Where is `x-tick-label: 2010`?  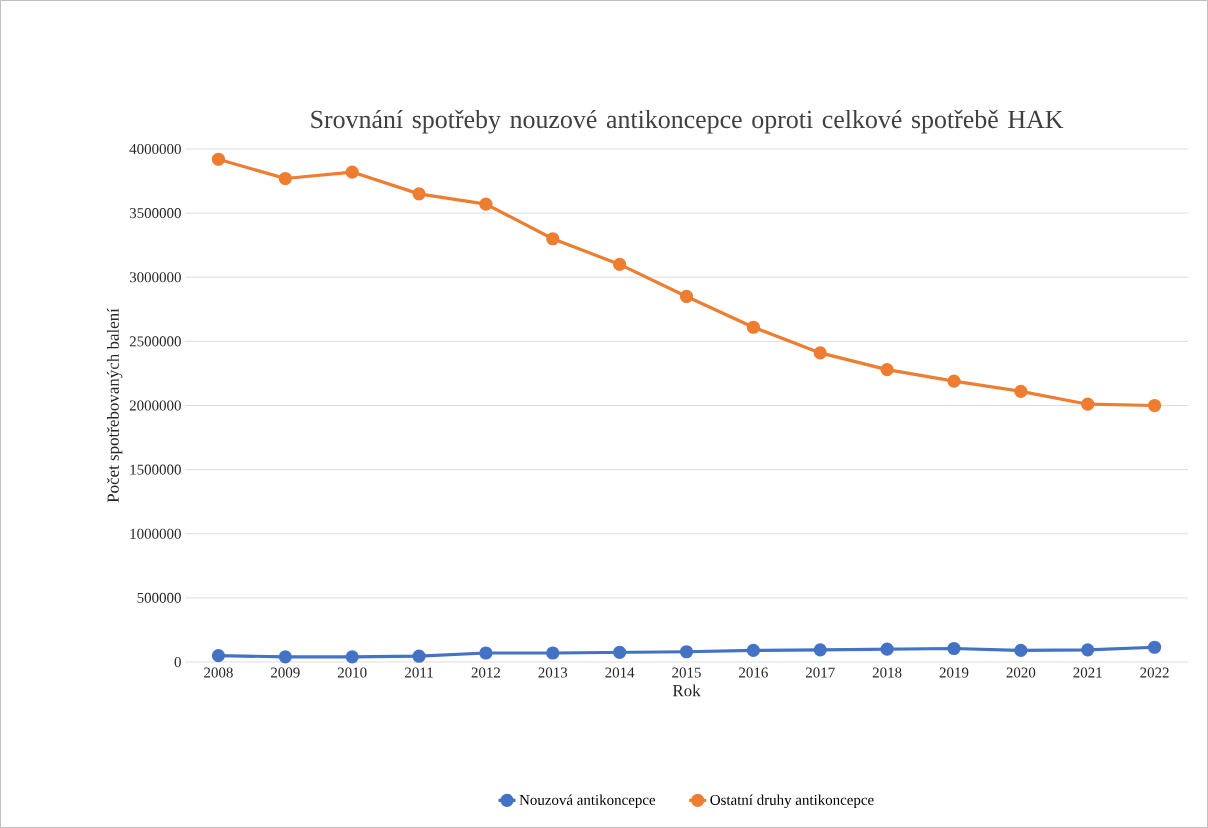 x-tick-label: 2010 is located at coordinates (352, 672).